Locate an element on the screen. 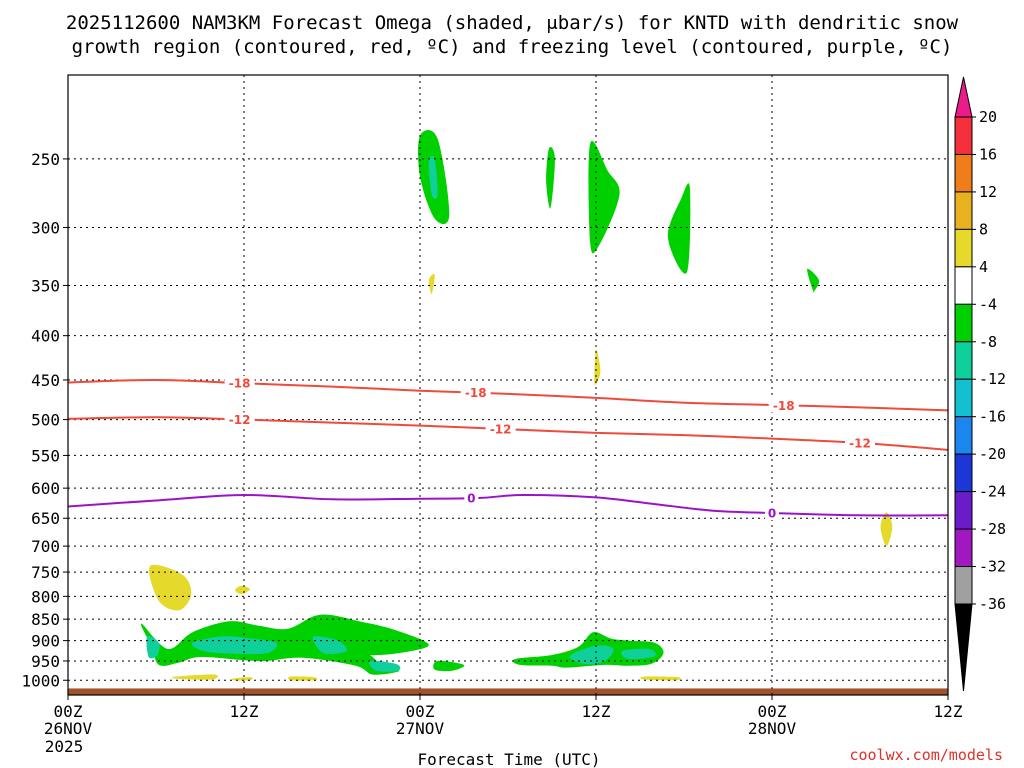 The image size is (1024, 768). colorbar-tick-label-0: 20 is located at coordinates (988, 117).